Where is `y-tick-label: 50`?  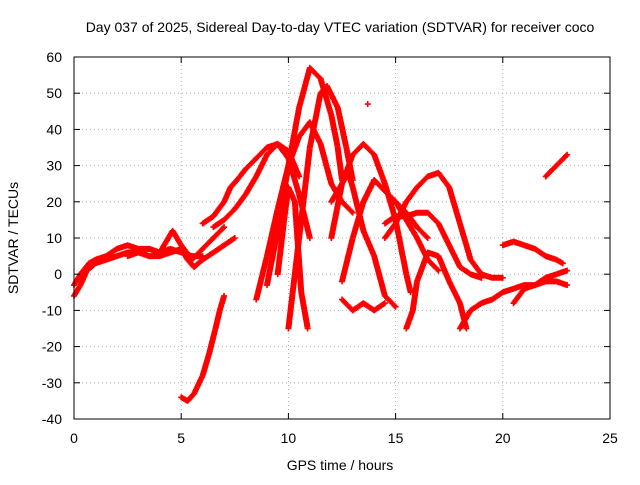 y-tick-label: 50 is located at coordinates (54, 93).